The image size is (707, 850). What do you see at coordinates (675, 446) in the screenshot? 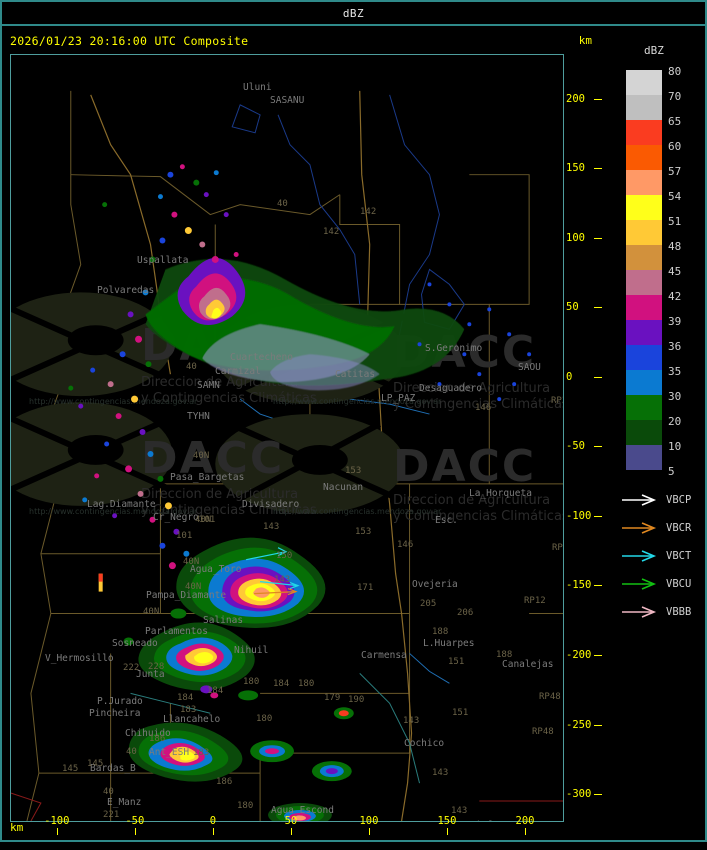
I see `colorbar-tick-label: 10` at bounding box center [675, 446].